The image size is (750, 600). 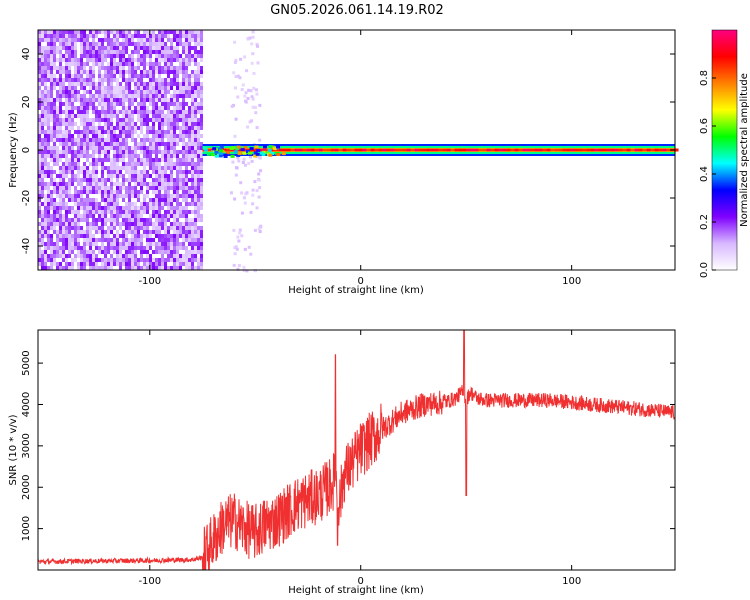 I want to click on signal-band-cell, so click(x=270, y=147).